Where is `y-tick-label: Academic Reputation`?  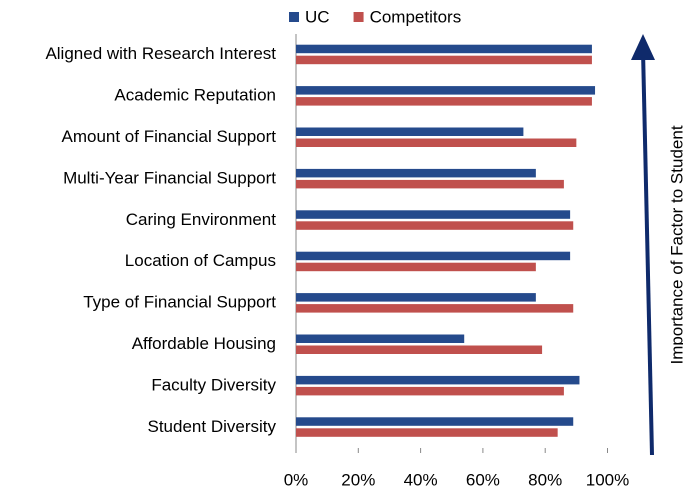
y-tick-label: Academic Reputation is located at coordinates (195, 95).